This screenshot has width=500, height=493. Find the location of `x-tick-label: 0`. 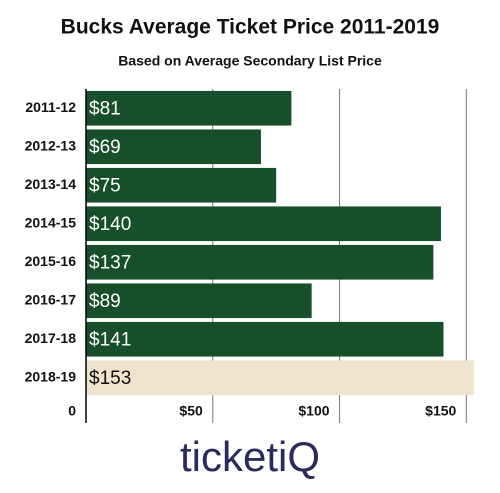

x-tick-label: 0 is located at coordinates (72, 411).